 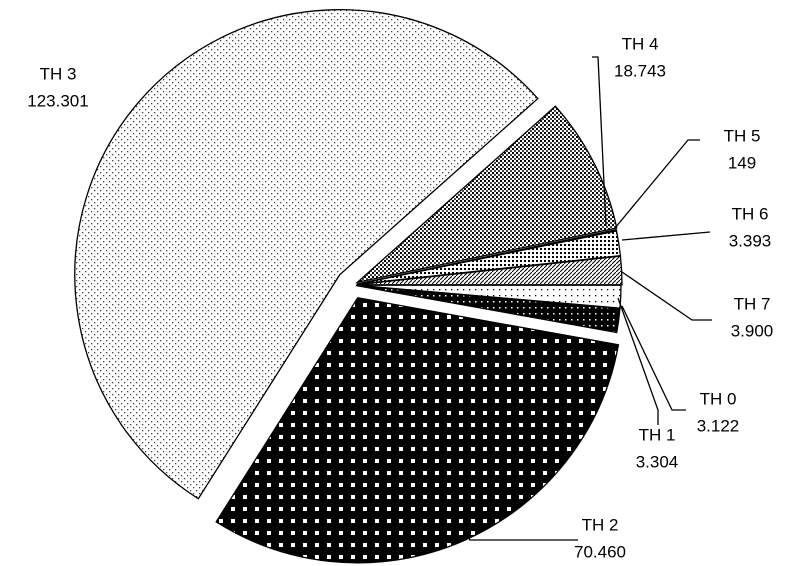 What do you see at coordinates (718, 398) in the screenshot?
I see `slice-label: TH 0` at bounding box center [718, 398].